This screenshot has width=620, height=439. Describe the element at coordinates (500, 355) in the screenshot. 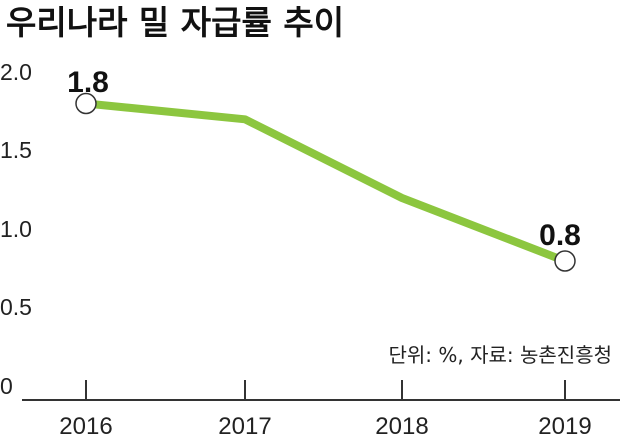

I see `unit-source-note: 단위: %, 자료: 농촌진흥청` at that location.